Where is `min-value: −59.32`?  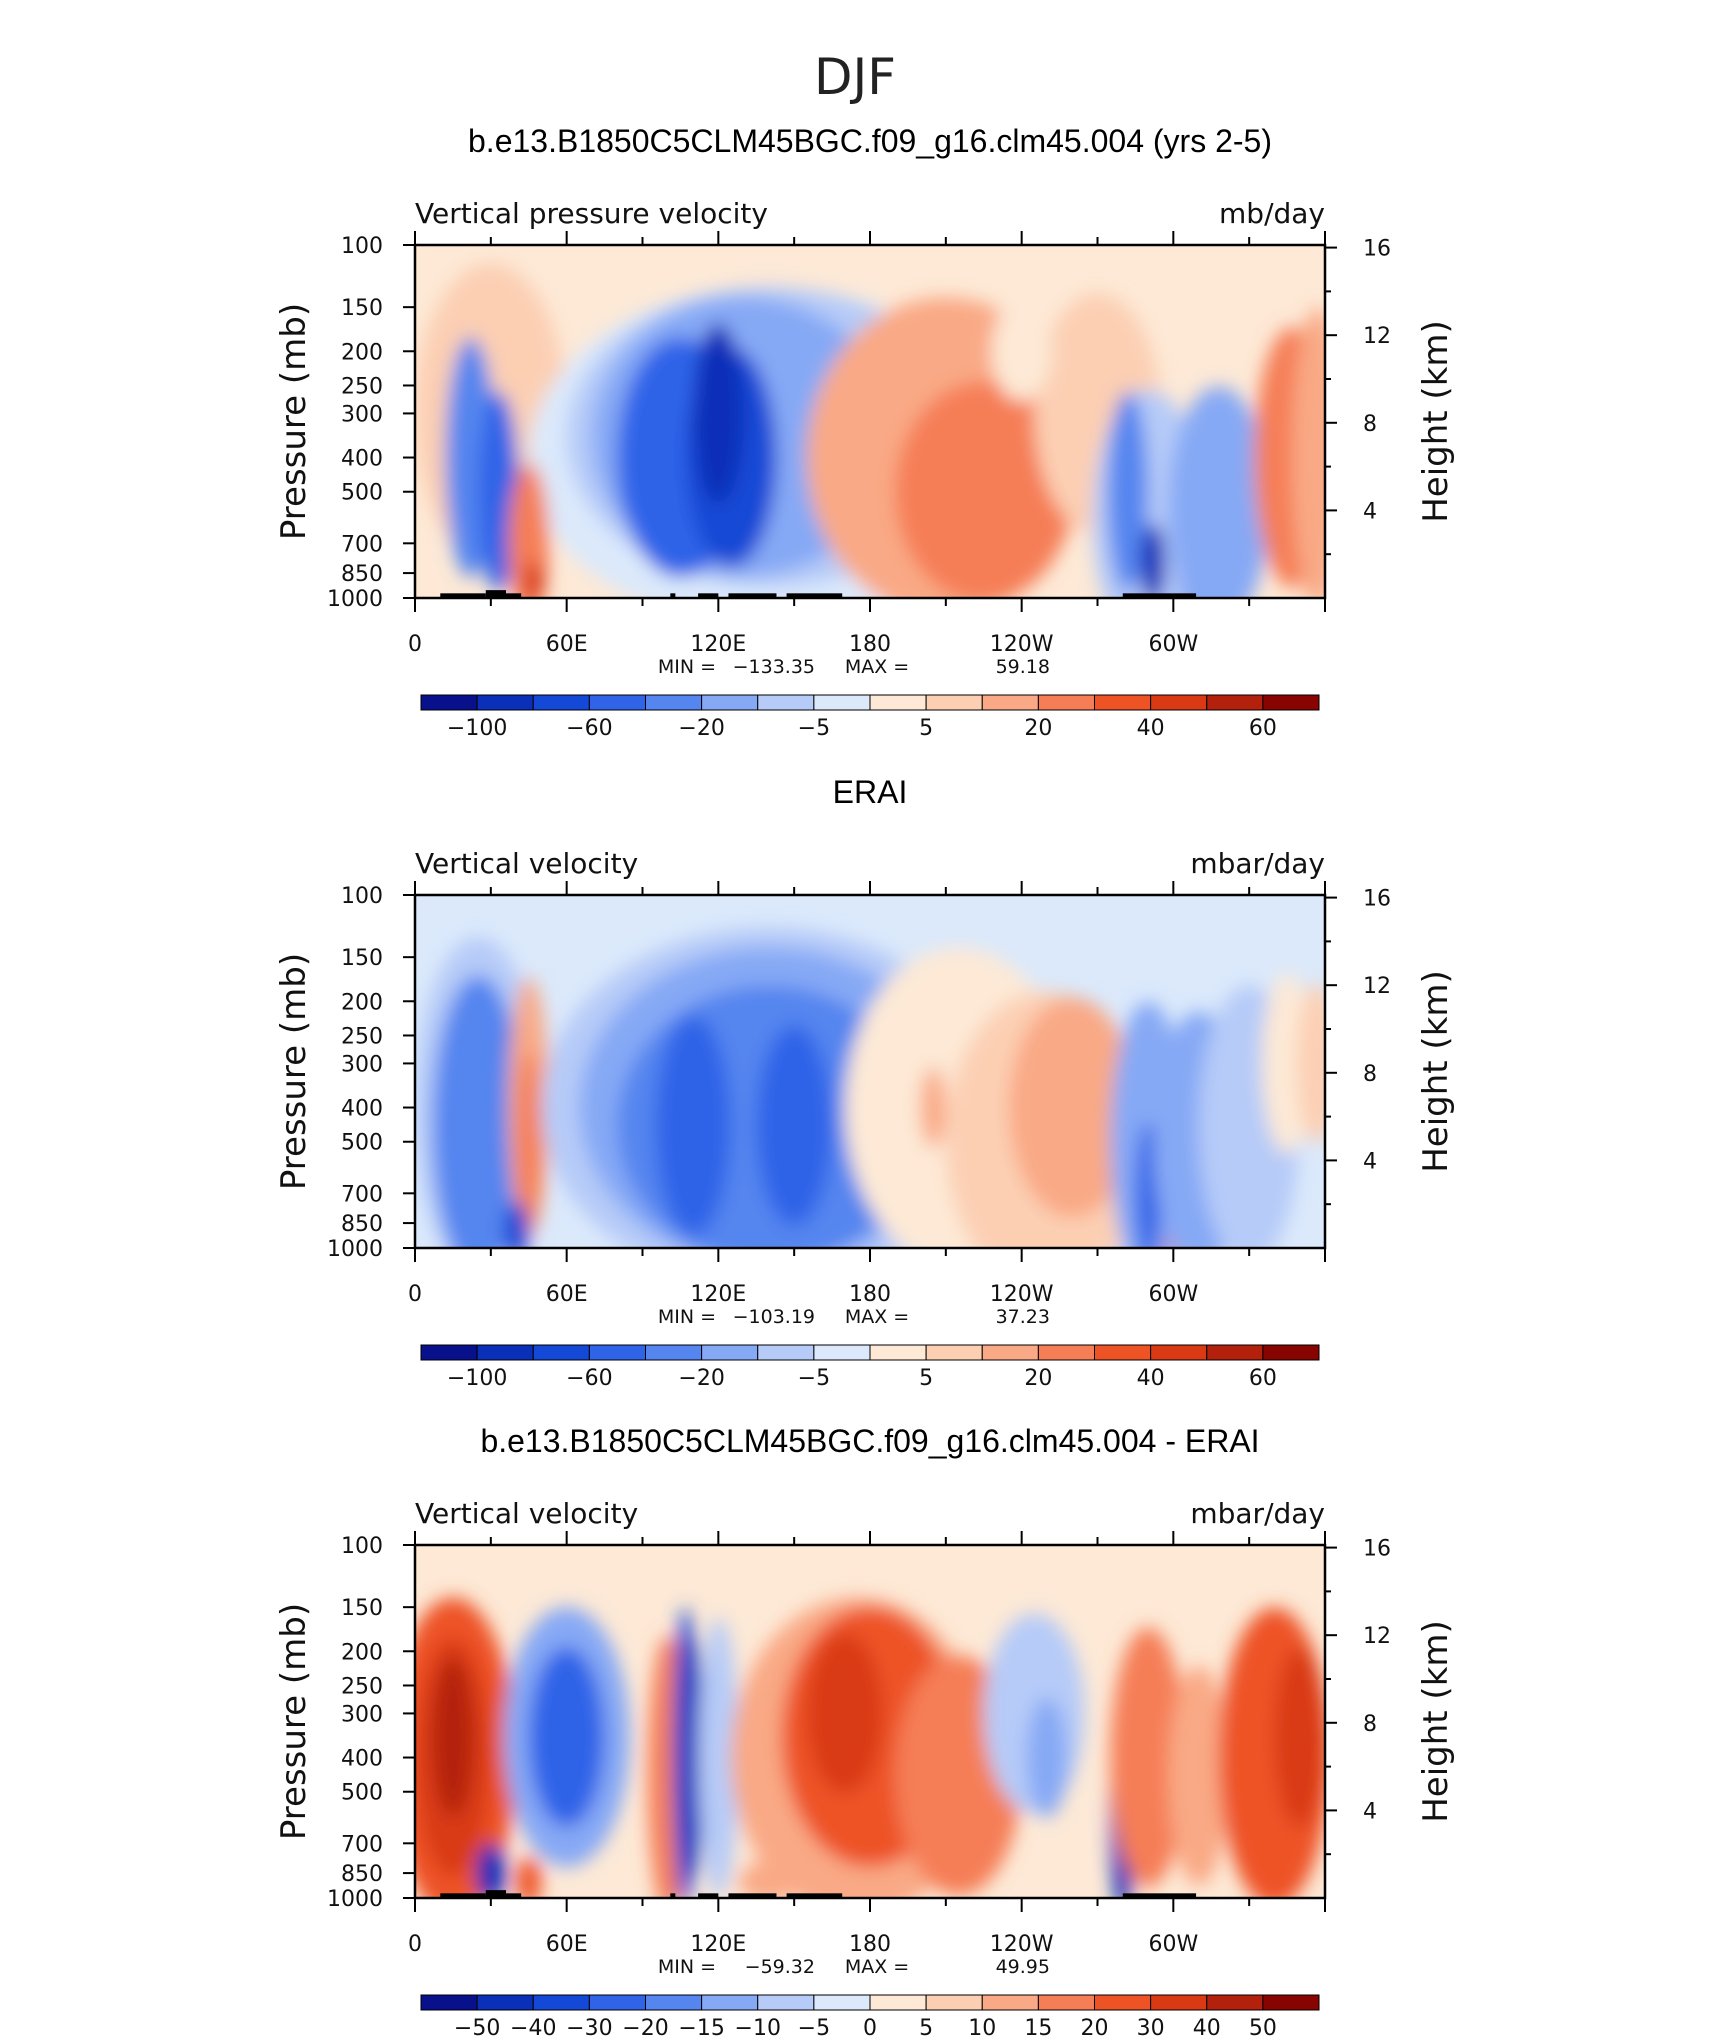 min-value: −59.32 is located at coordinates (780, 1967).